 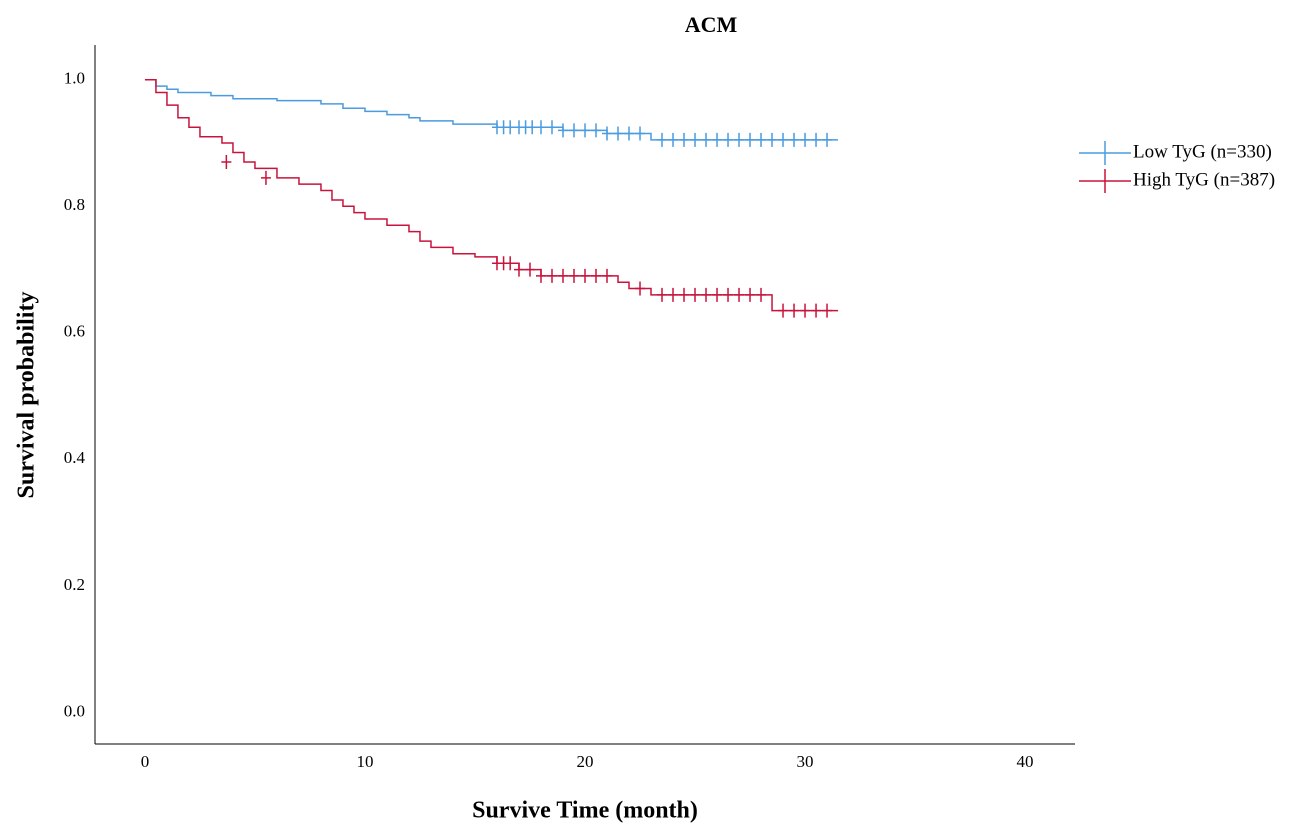 What do you see at coordinates (711, 24) in the screenshot?
I see `chart-title: ACM` at bounding box center [711, 24].